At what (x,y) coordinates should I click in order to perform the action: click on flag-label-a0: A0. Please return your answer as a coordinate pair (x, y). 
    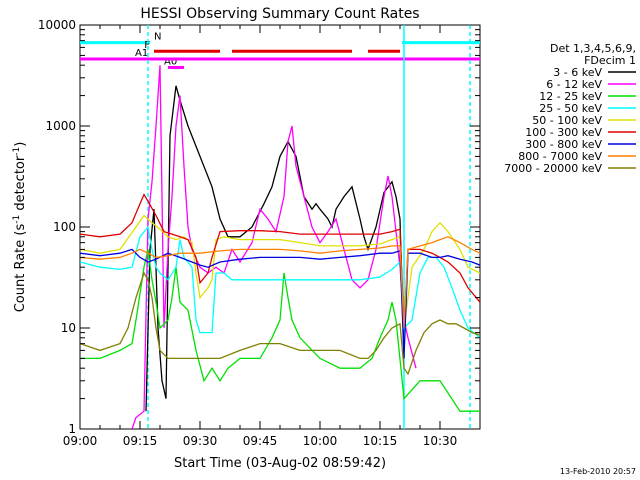
    Looking at the image, I should click on (170, 61).